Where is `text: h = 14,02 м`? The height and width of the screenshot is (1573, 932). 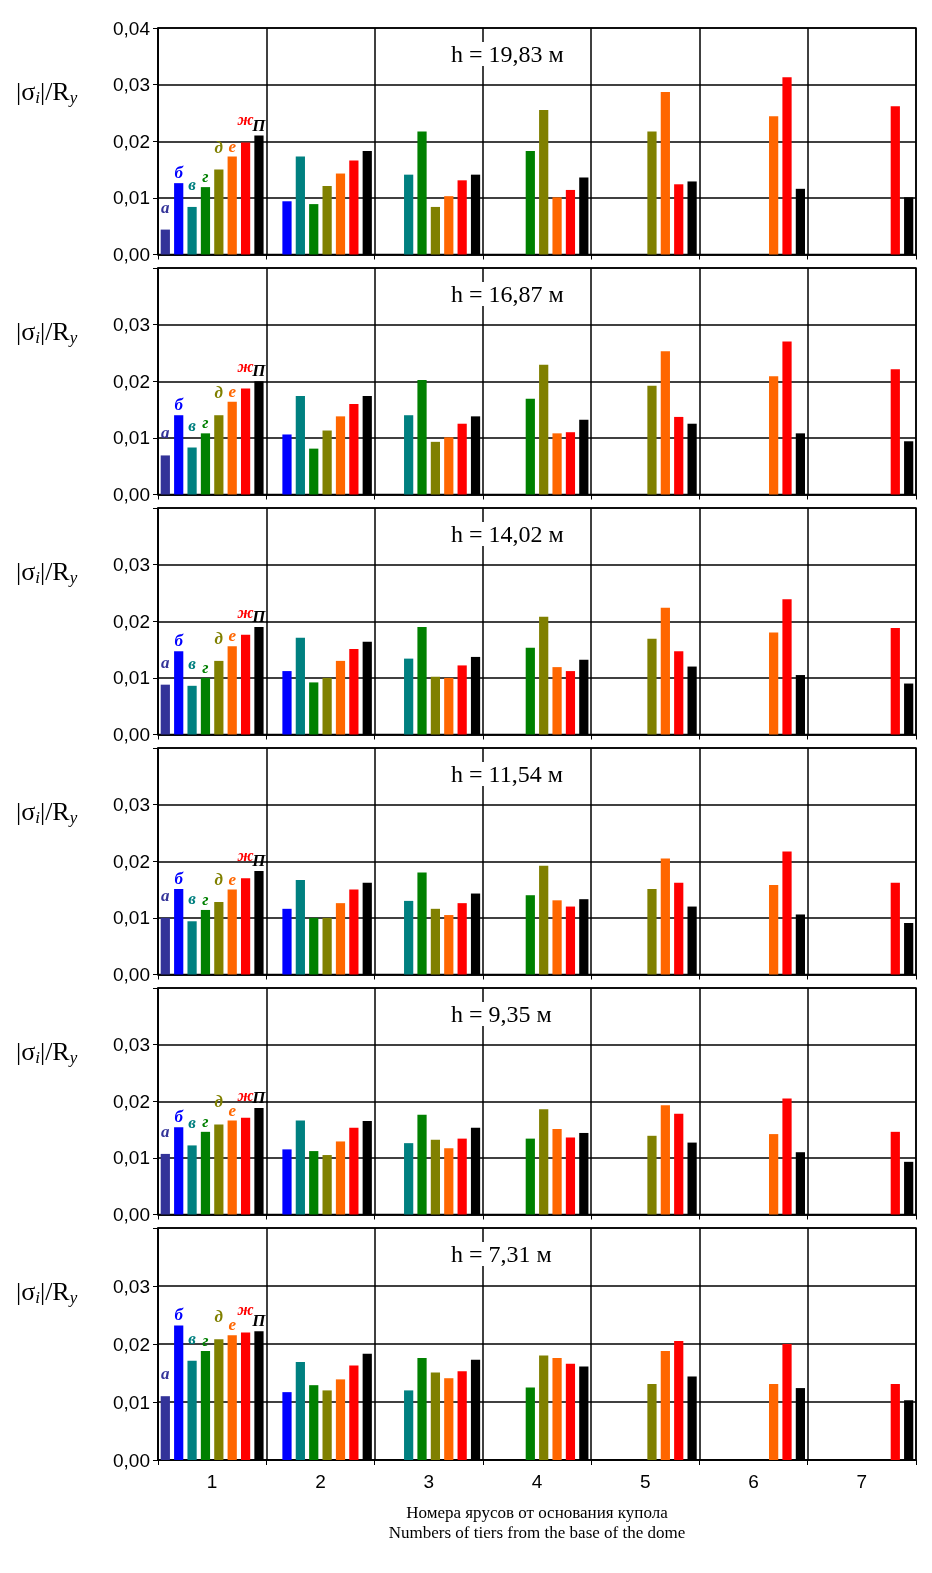 text: h = 14,02 м is located at coordinates (507, 534).